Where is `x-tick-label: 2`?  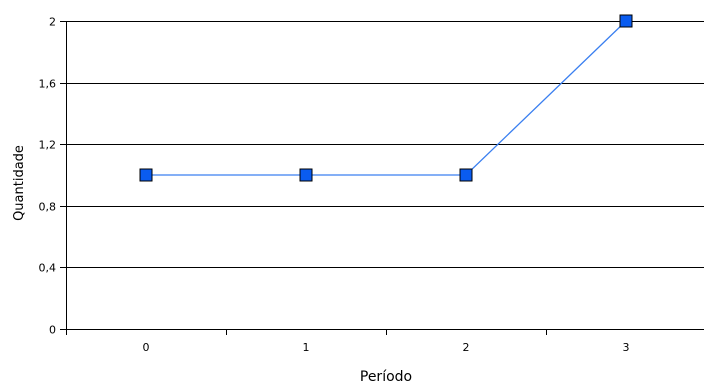 x-tick-label: 2 is located at coordinates (466, 347).